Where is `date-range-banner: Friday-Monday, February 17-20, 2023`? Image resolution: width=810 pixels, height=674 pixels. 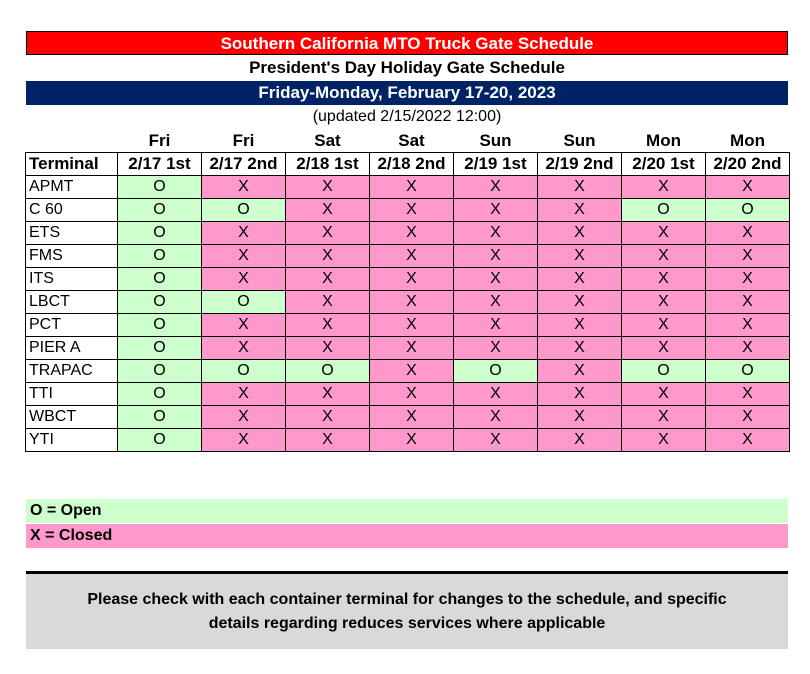 date-range-banner: Friday-Monday, February 17-20, 2023 is located at coordinates (407, 93).